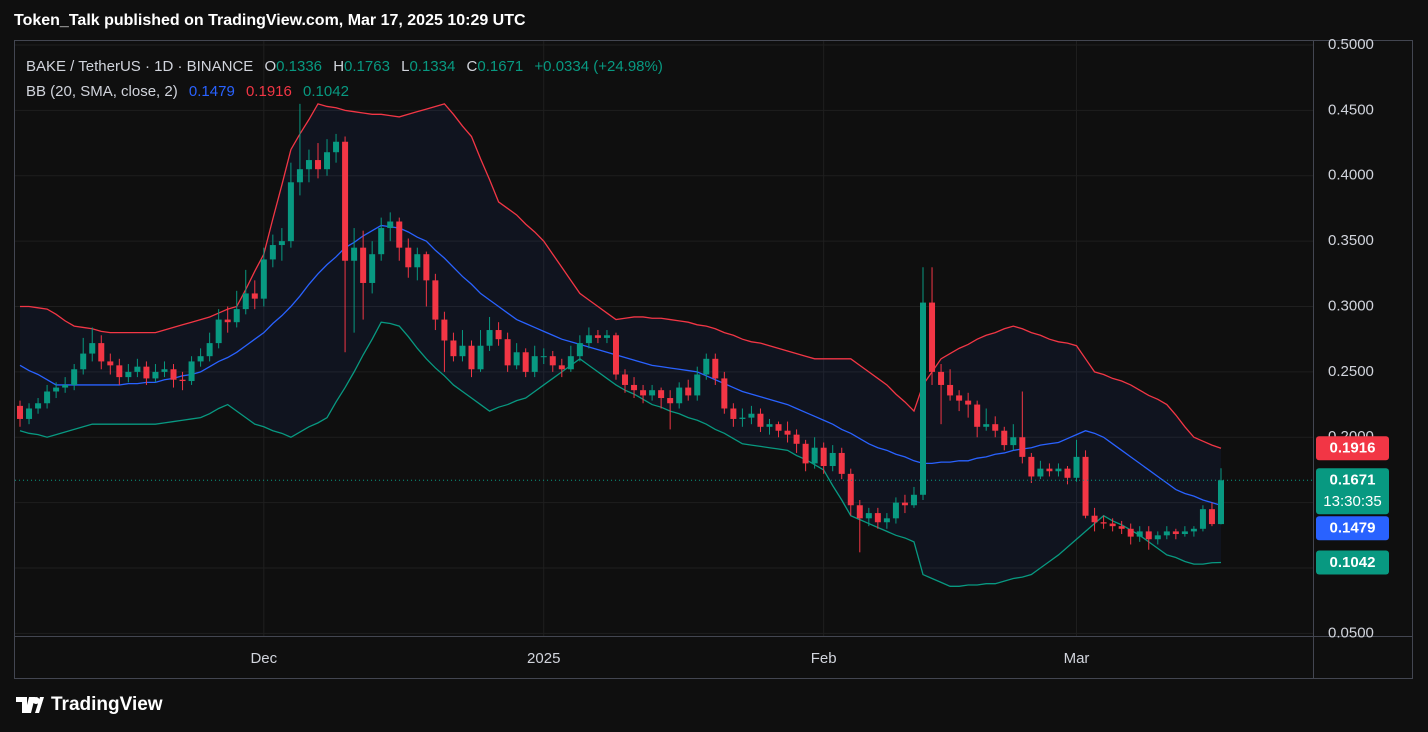 This screenshot has height=732, width=1428. I want to click on x-tick-label: Mar, so click(1077, 658).